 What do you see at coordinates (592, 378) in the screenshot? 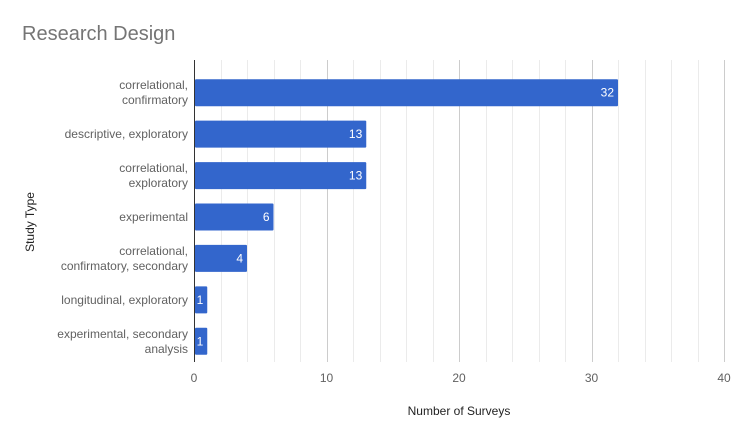
I see `x-tick-label: 30` at bounding box center [592, 378].